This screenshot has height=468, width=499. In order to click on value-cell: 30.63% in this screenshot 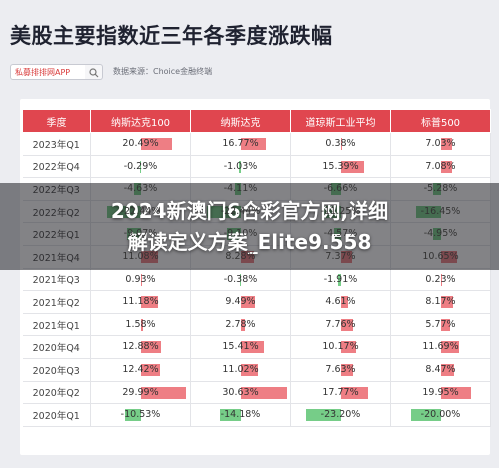, I will do `click(240, 393)`.